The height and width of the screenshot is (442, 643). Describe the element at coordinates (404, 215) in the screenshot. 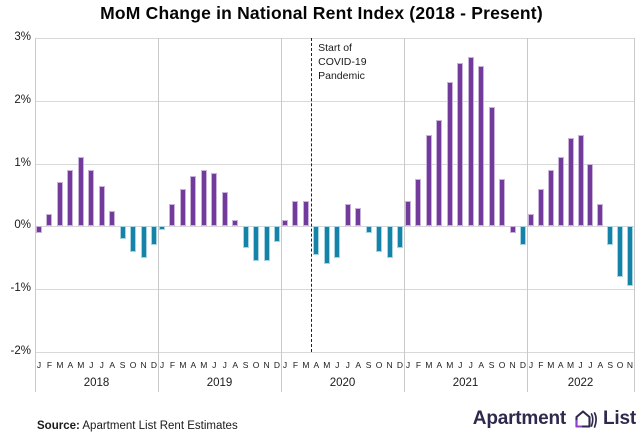

I see `panel-divider` at that location.